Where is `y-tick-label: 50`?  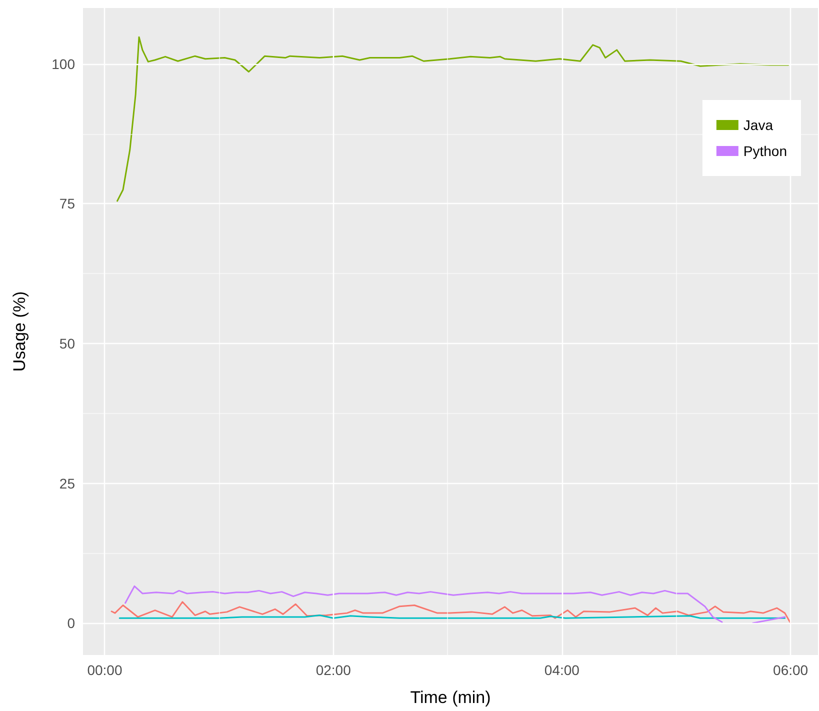 y-tick-label: 50 is located at coordinates (67, 344).